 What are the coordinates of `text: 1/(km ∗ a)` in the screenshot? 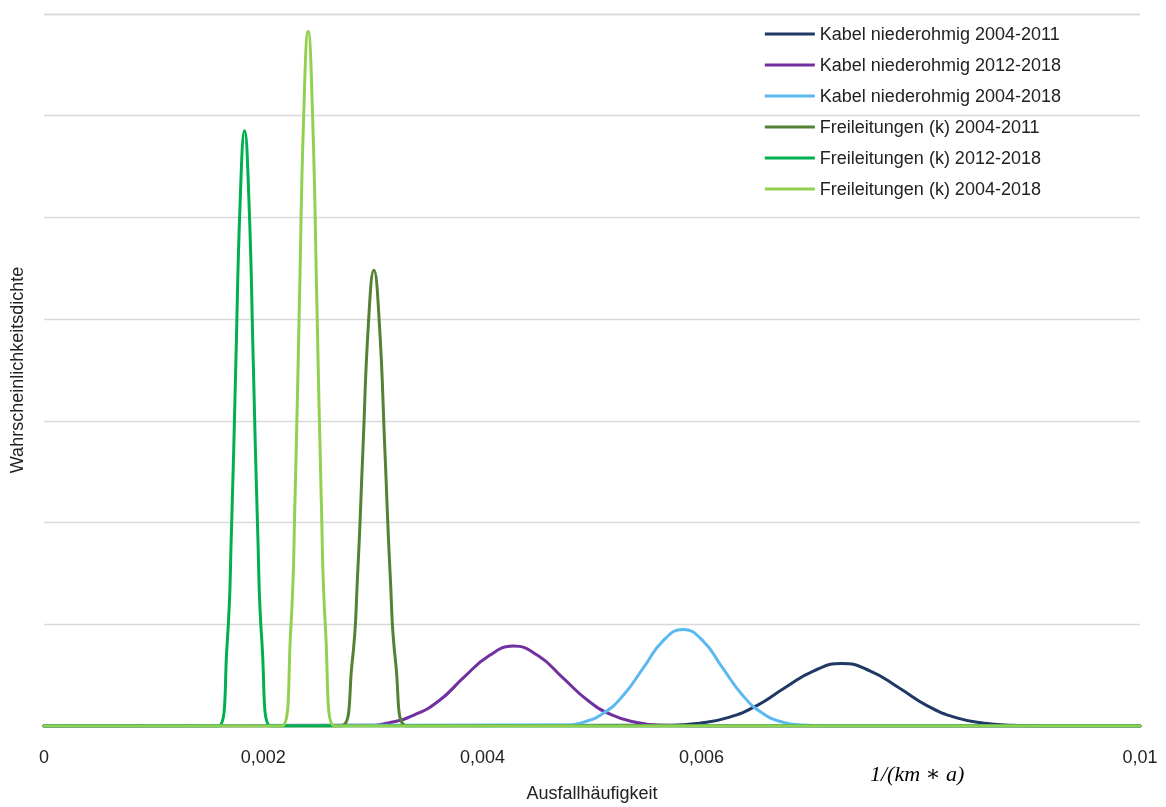 It's located at (917, 773).